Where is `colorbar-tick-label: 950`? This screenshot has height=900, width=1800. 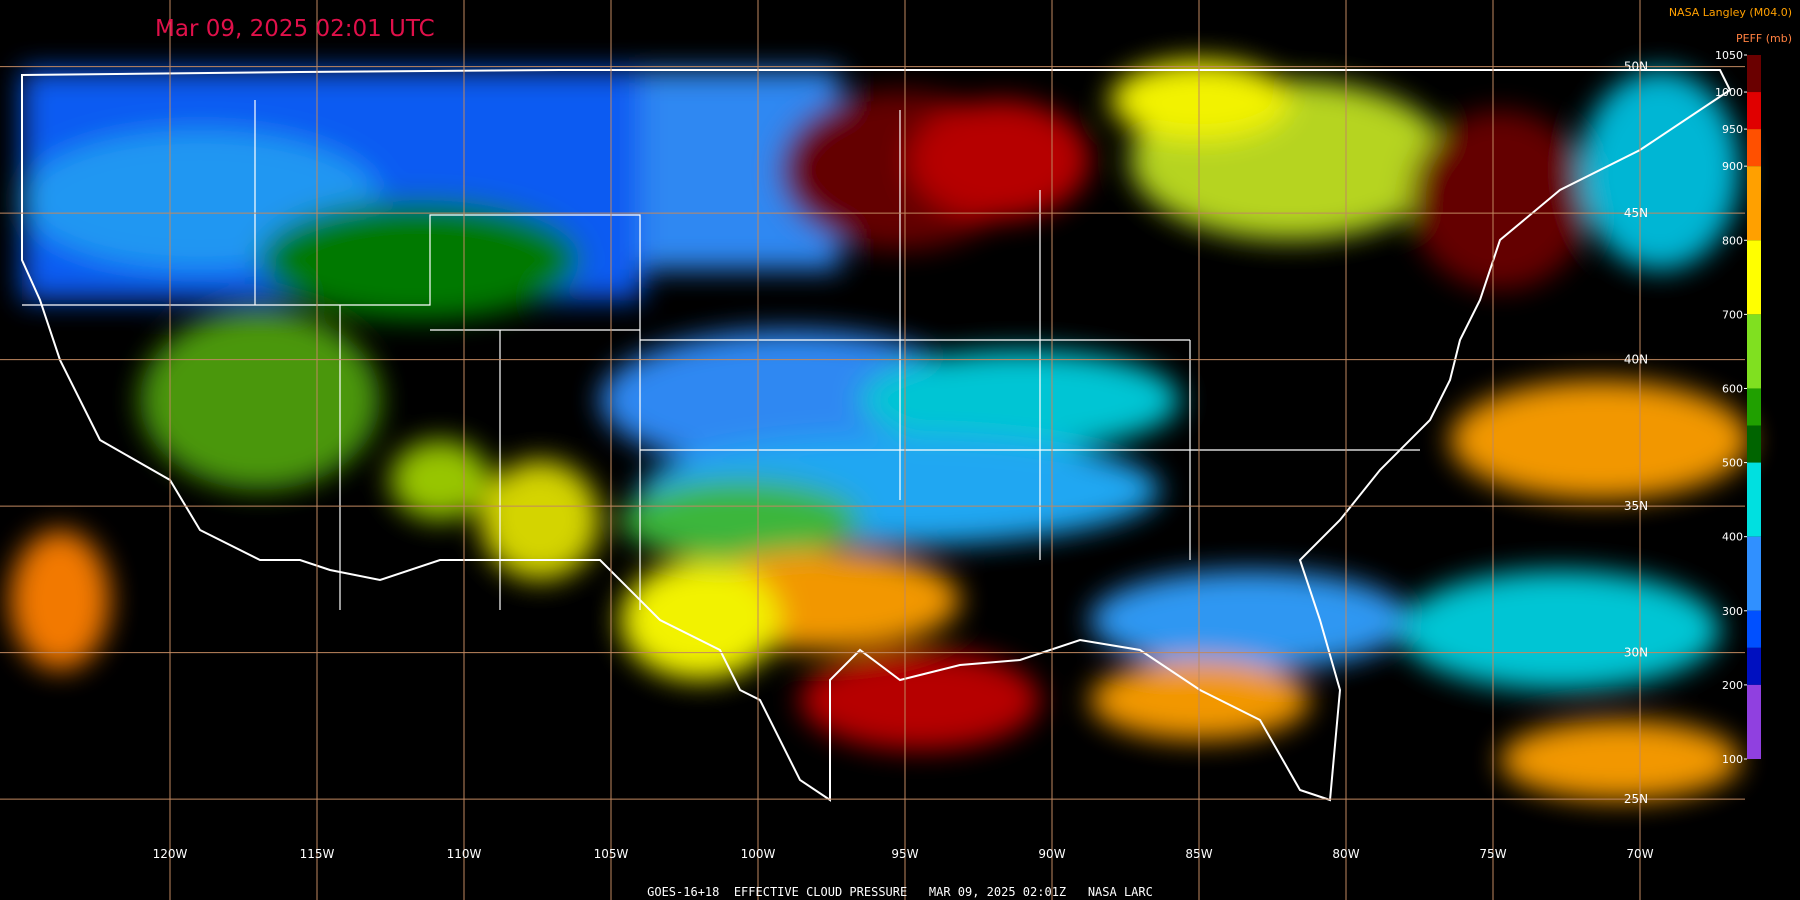
colorbar-tick-label: 950 is located at coordinates (1732, 129).